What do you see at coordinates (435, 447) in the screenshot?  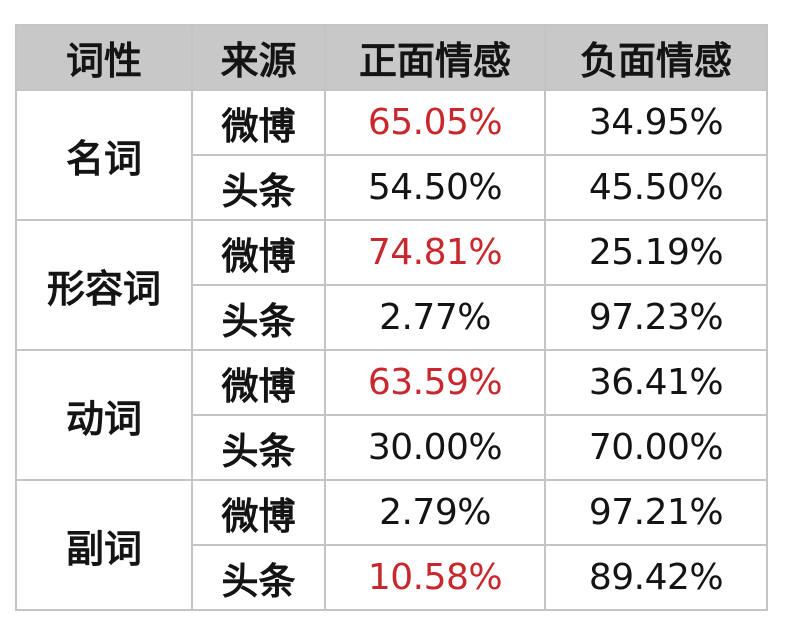 I see `positive-cell: 30.00%` at bounding box center [435, 447].